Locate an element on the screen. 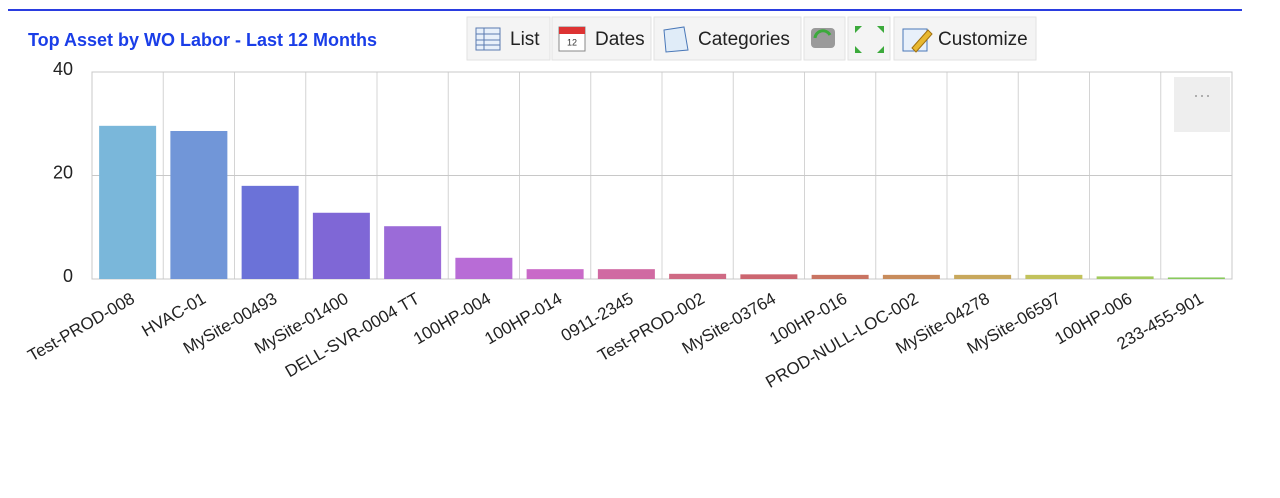 The width and height of the screenshot is (1280, 498). button-label: Categories is located at coordinates (744, 39).